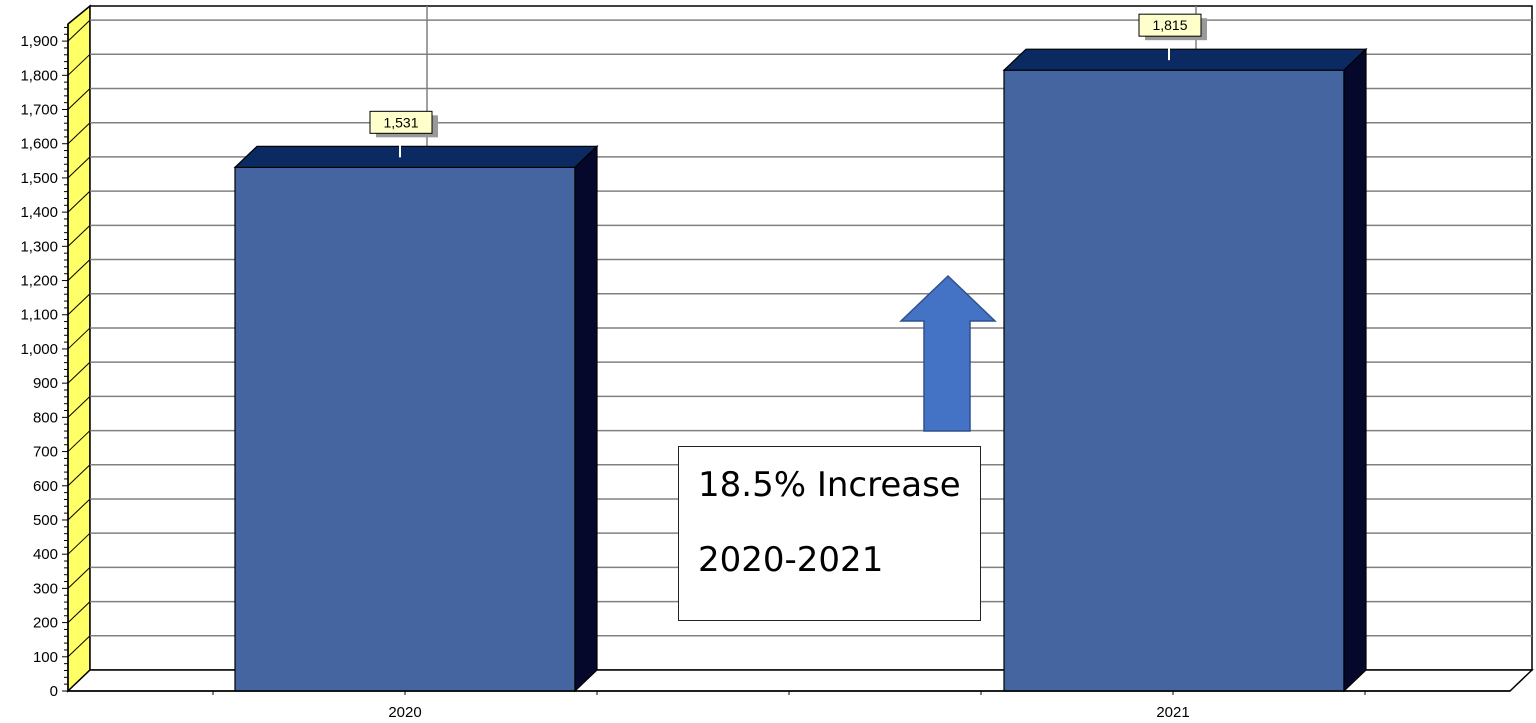 Image resolution: width=1536 pixels, height=723 pixels. Describe the element at coordinates (45, 417) in the screenshot. I see `y-tick-label: 800` at that location.